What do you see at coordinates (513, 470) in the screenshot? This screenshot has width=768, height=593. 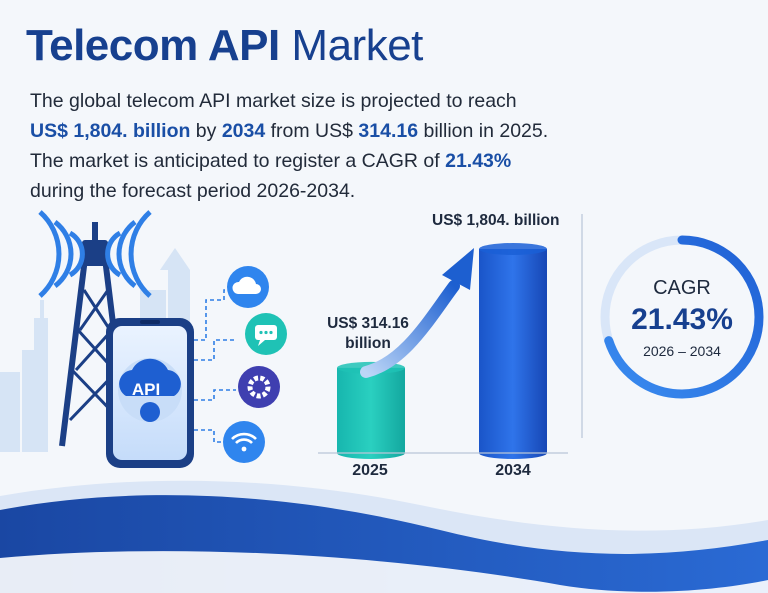 I see `x-tick-2034: 2034` at bounding box center [513, 470].